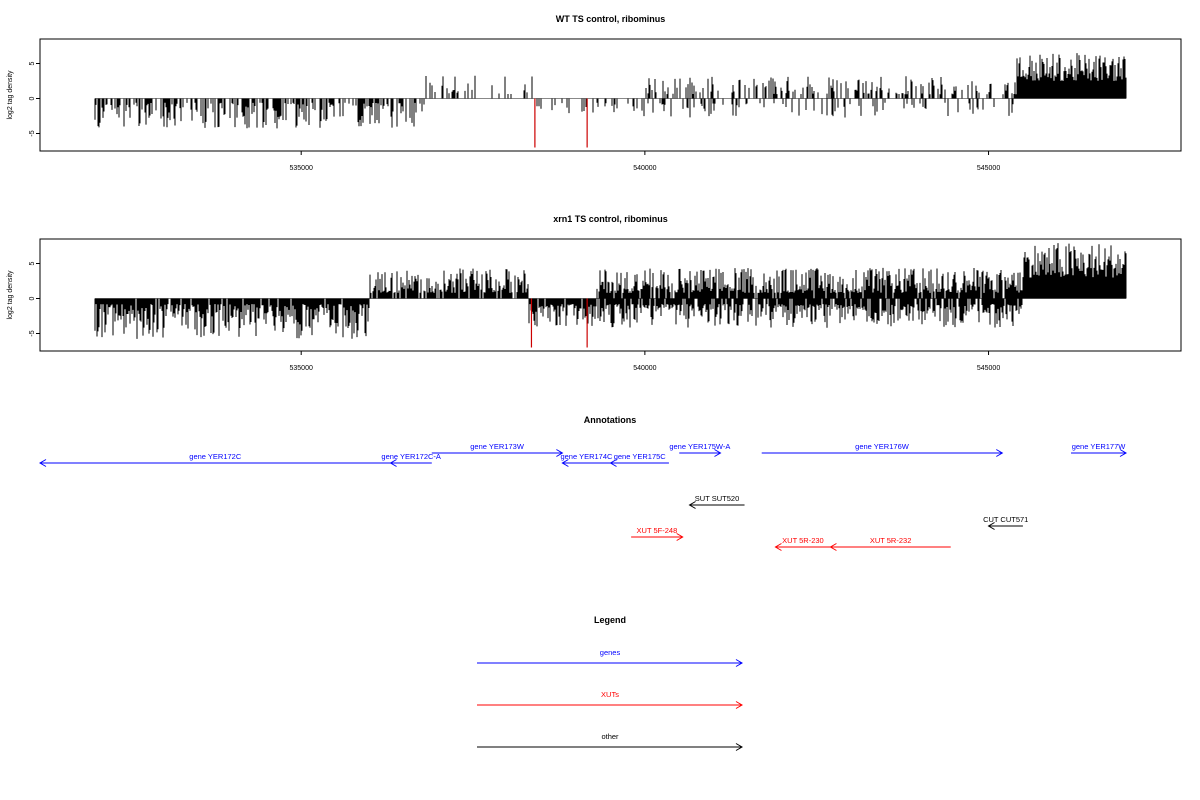 This screenshot has height=800, width=1200. I want to click on feature: SUT SUT520, so click(716, 501).